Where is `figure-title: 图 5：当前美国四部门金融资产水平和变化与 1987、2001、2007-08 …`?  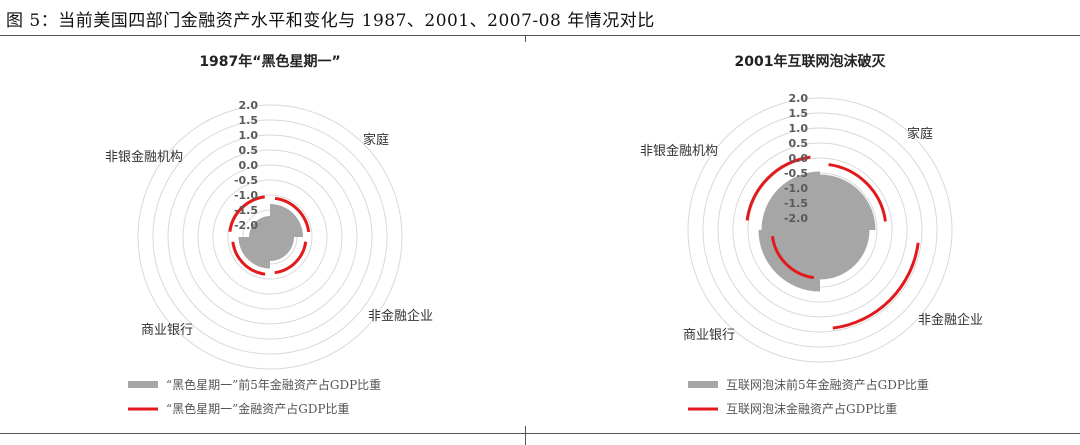 figure-title: 图 5：当前美国四部门金融资产水平和变化与 1987、2001、2007-08 … is located at coordinates (330, 21).